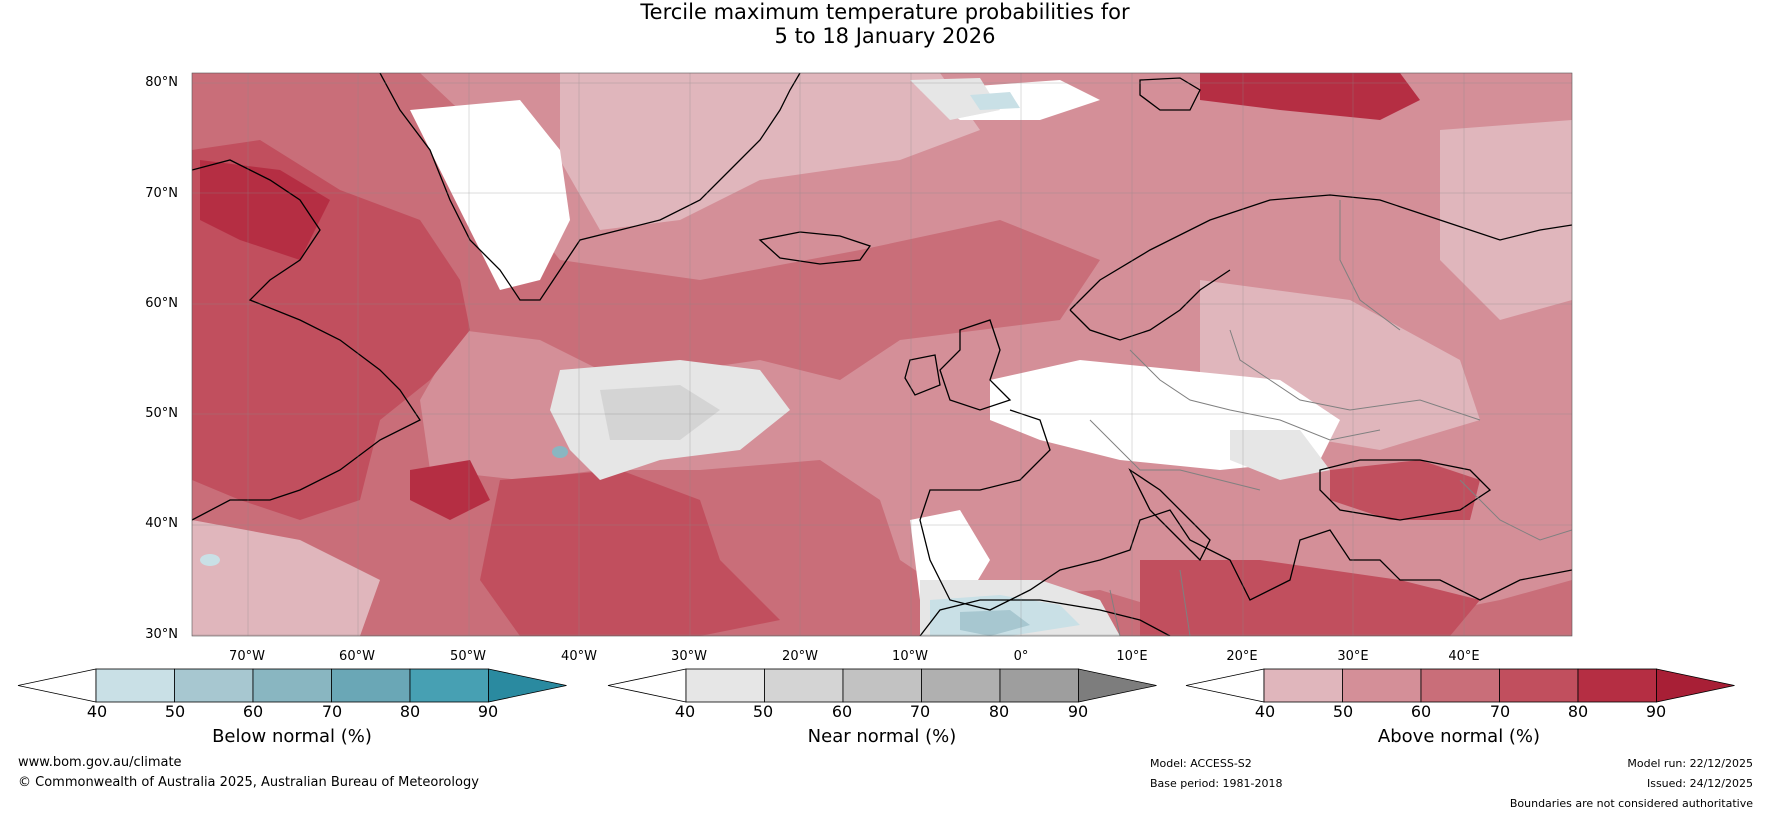 The image size is (1770, 816). I want to click on below-colorbar-high-extension, so click(527, 685).